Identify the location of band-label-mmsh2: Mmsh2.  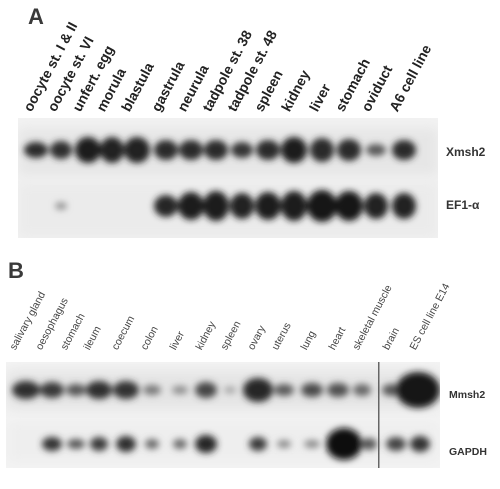
(467, 395).